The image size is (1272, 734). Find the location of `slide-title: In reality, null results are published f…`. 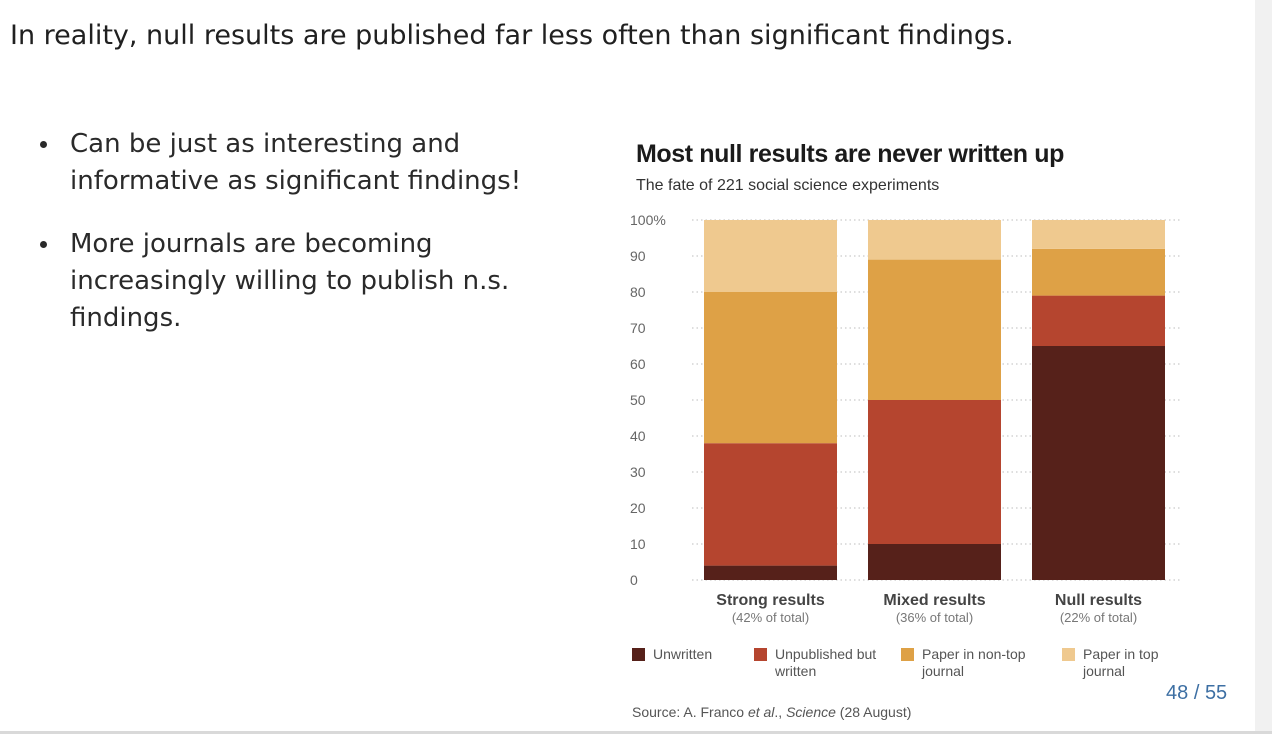

slide-title: In reality, null results are published f… is located at coordinates (512, 35).